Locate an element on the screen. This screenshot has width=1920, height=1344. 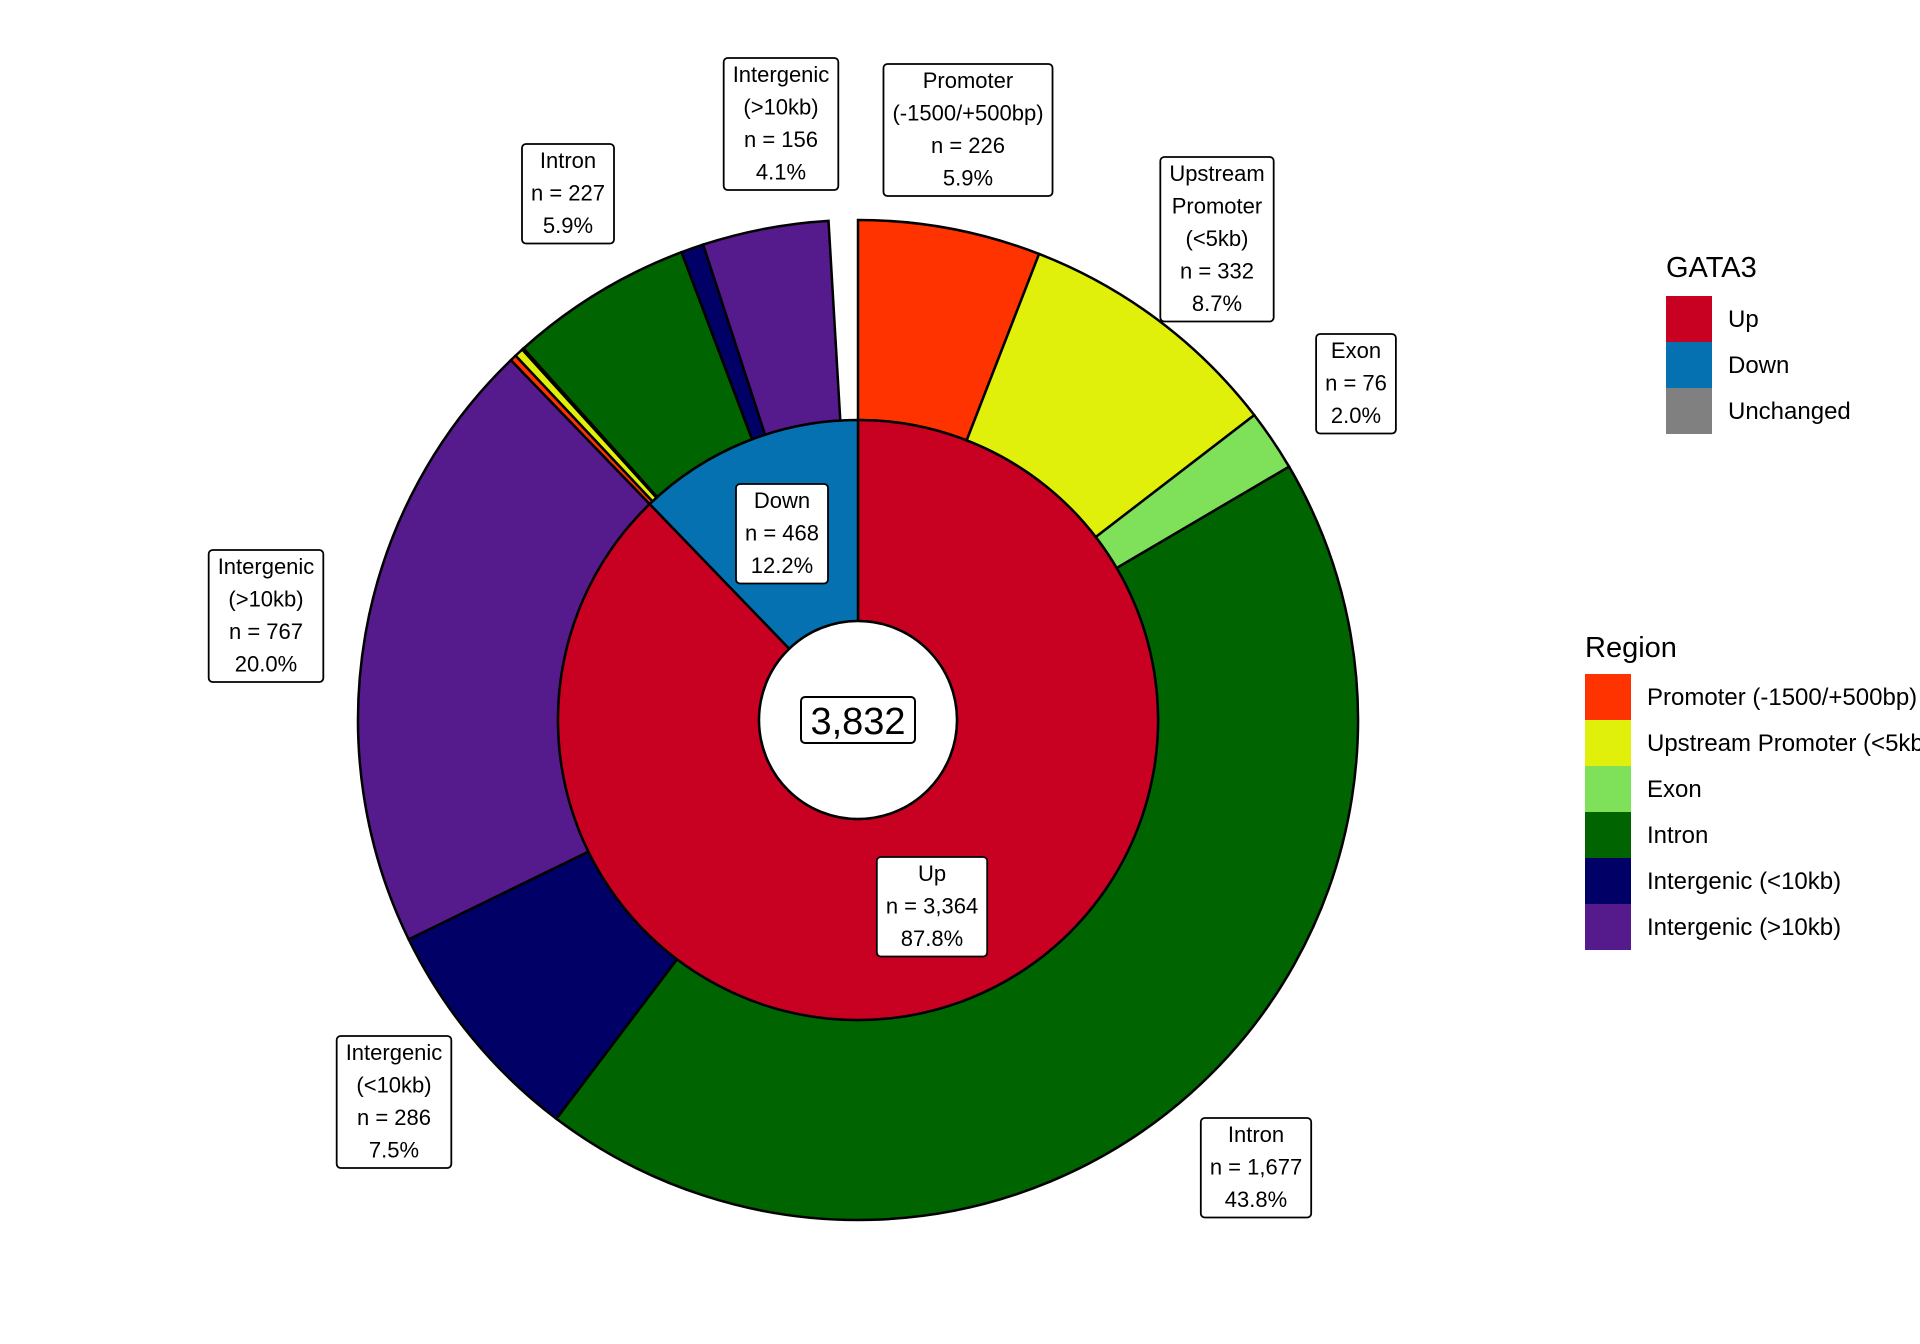
outer-label-up-upstream-promoter-5kb-box is located at coordinates (1217, 239).